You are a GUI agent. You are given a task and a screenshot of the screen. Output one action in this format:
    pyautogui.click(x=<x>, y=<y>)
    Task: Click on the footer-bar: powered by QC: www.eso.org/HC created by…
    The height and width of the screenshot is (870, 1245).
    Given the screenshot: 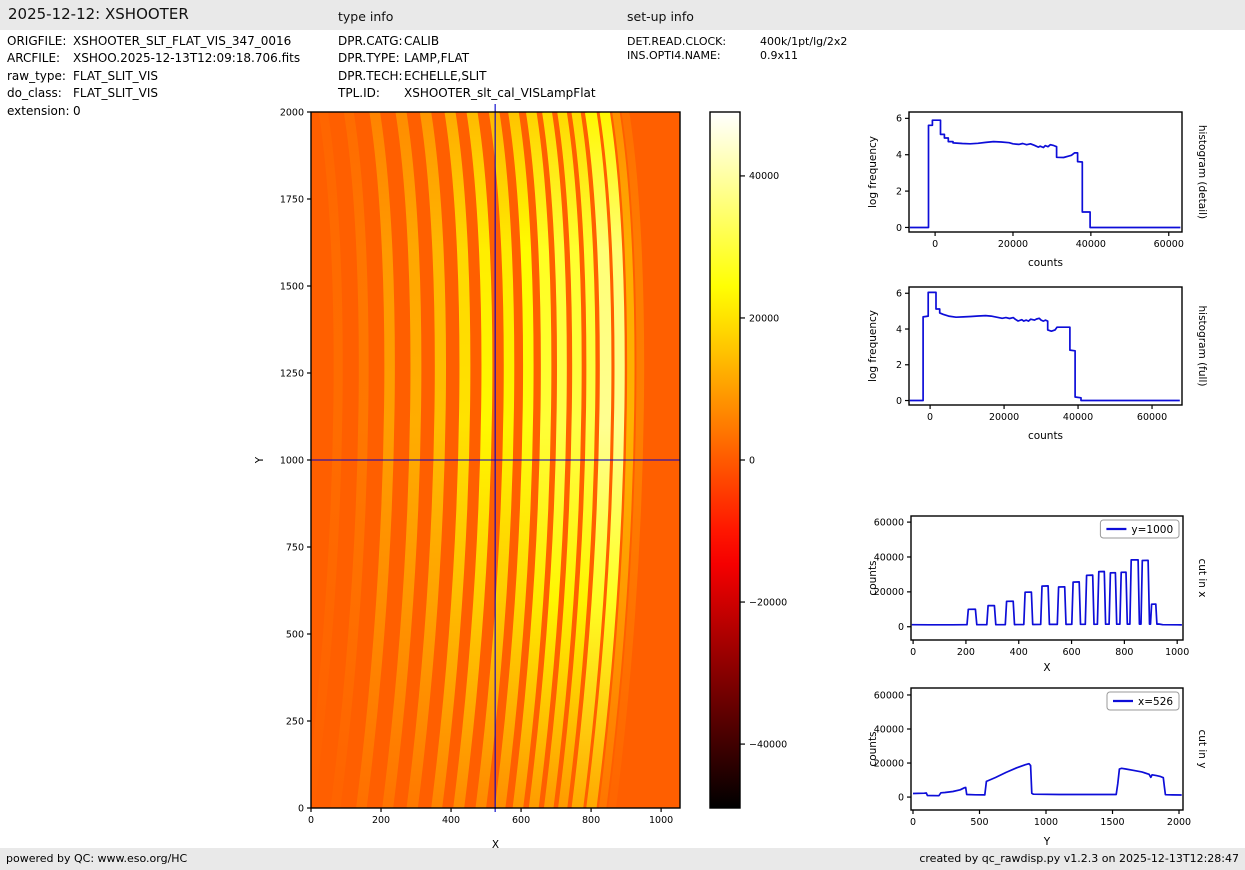 What is the action you would take?
    pyautogui.click(x=622, y=859)
    